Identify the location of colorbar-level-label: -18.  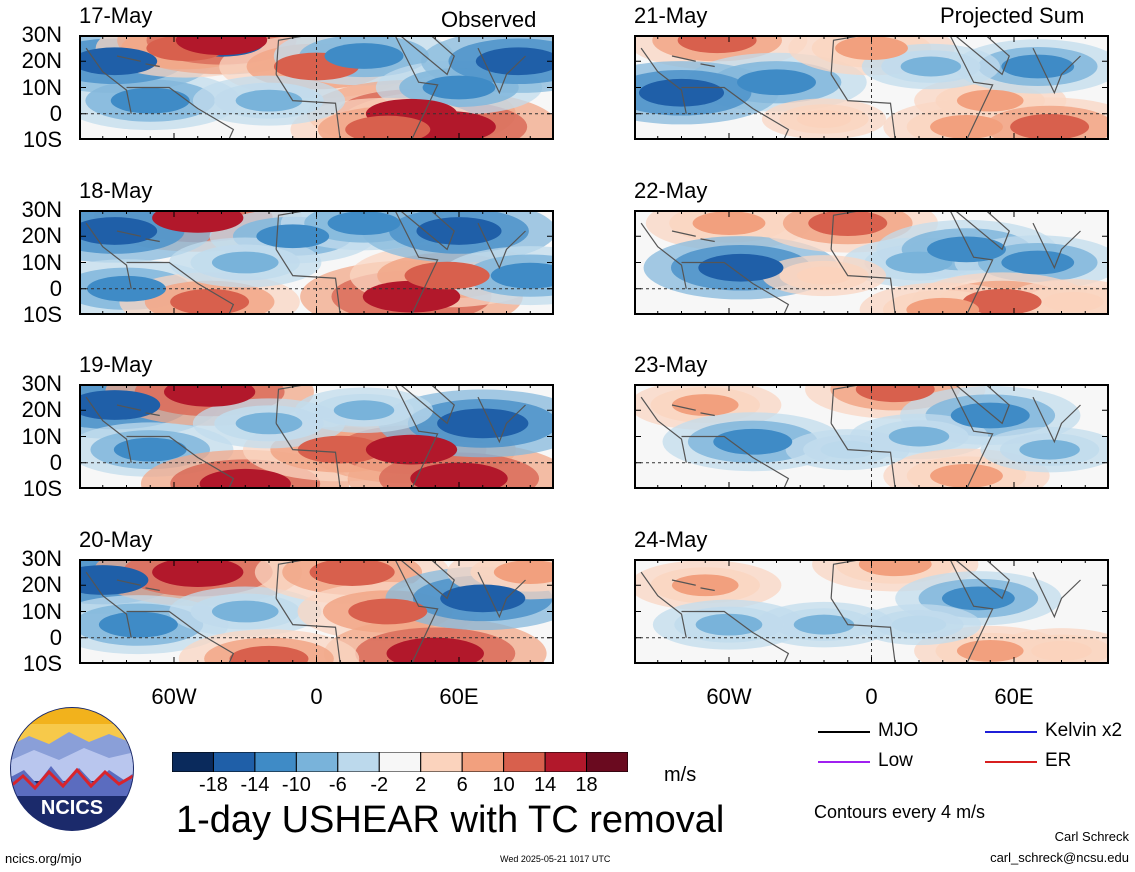
(213, 785).